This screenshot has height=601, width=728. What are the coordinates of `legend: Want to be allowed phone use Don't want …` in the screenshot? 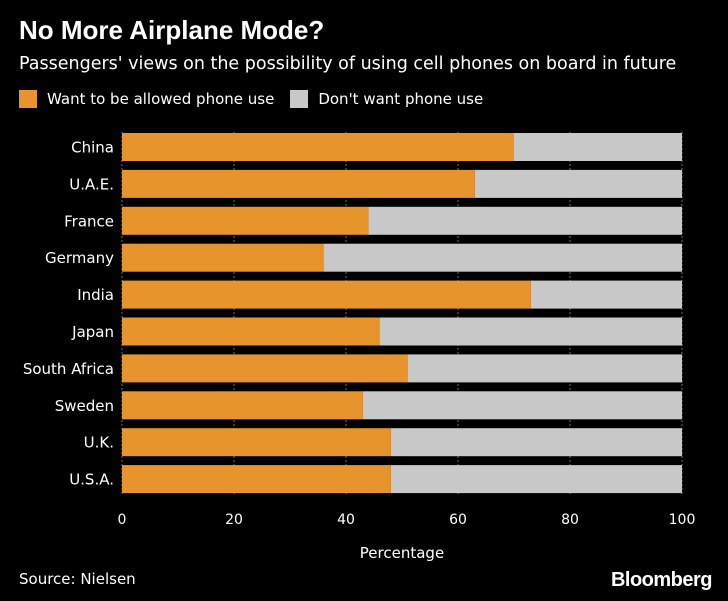 It's located at (259, 99).